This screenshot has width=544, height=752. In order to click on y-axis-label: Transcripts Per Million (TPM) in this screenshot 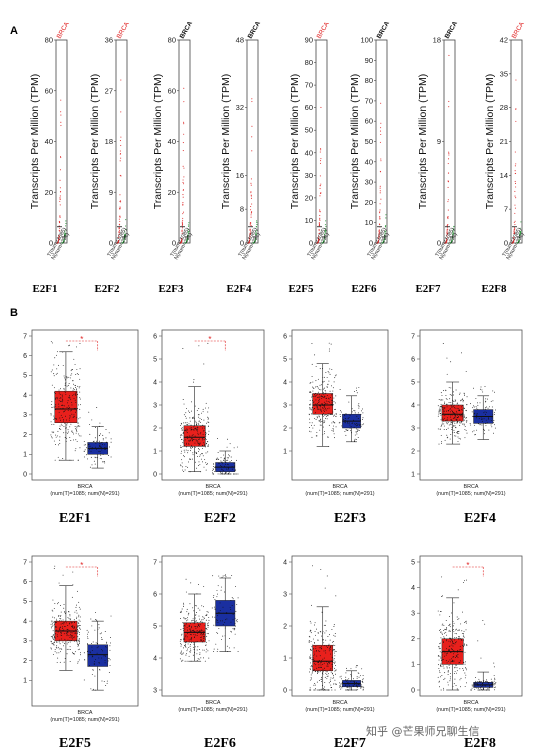, I will do `click(95, 142)`.